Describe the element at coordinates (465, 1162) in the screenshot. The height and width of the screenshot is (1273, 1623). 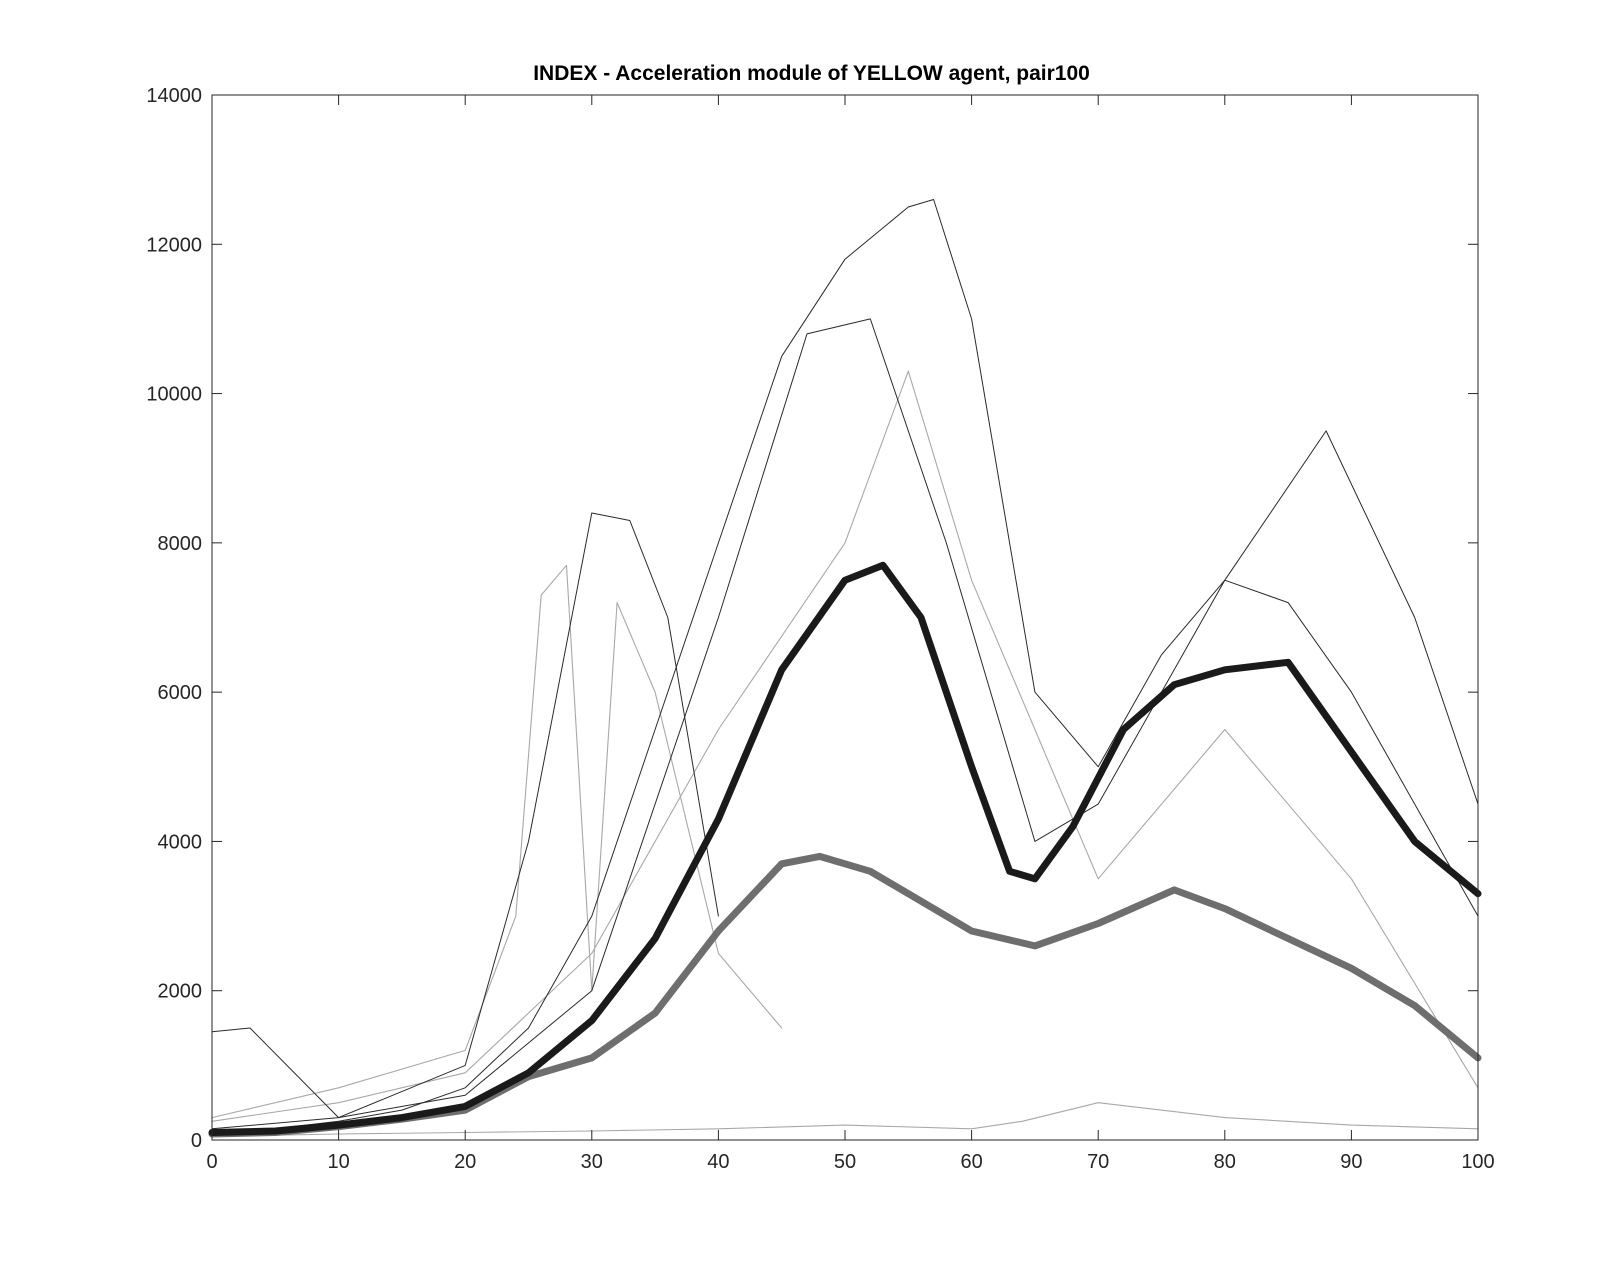
I see `x-tick-label: 20` at that location.